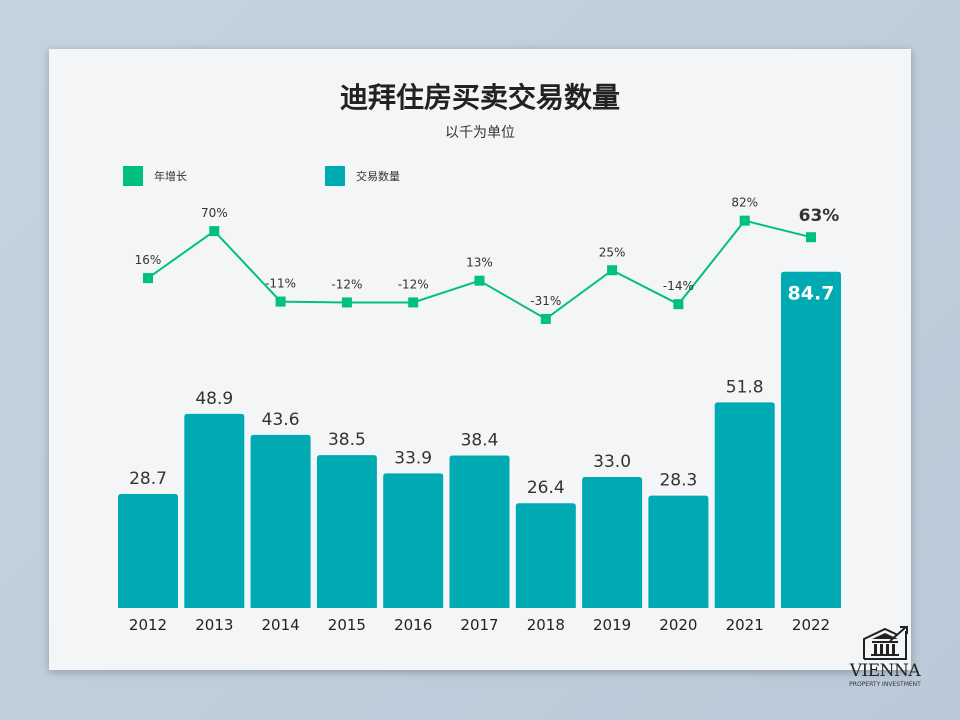 Image resolution: width=960 pixels, height=720 pixels. Describe the element at coordinates (546, 488) in the screenshot. I see `bar-value-label: 26.4` at that location.